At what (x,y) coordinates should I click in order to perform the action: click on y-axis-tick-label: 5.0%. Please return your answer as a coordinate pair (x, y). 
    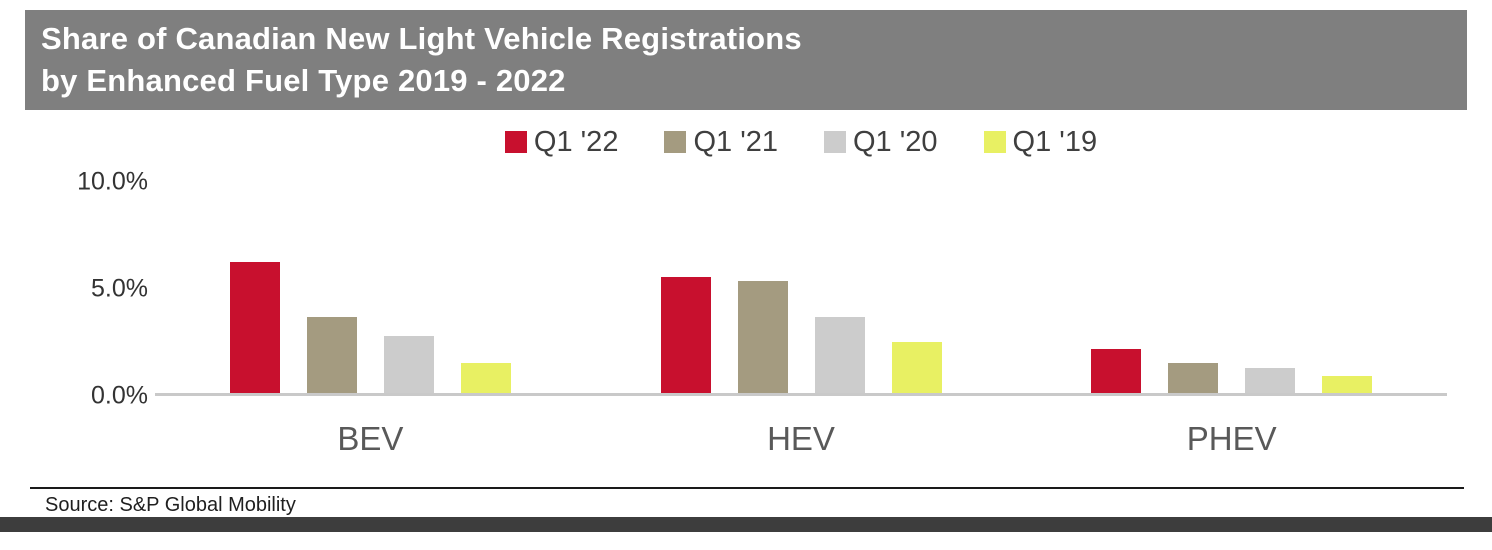
    Looking at the image, I should click on (119, 288).